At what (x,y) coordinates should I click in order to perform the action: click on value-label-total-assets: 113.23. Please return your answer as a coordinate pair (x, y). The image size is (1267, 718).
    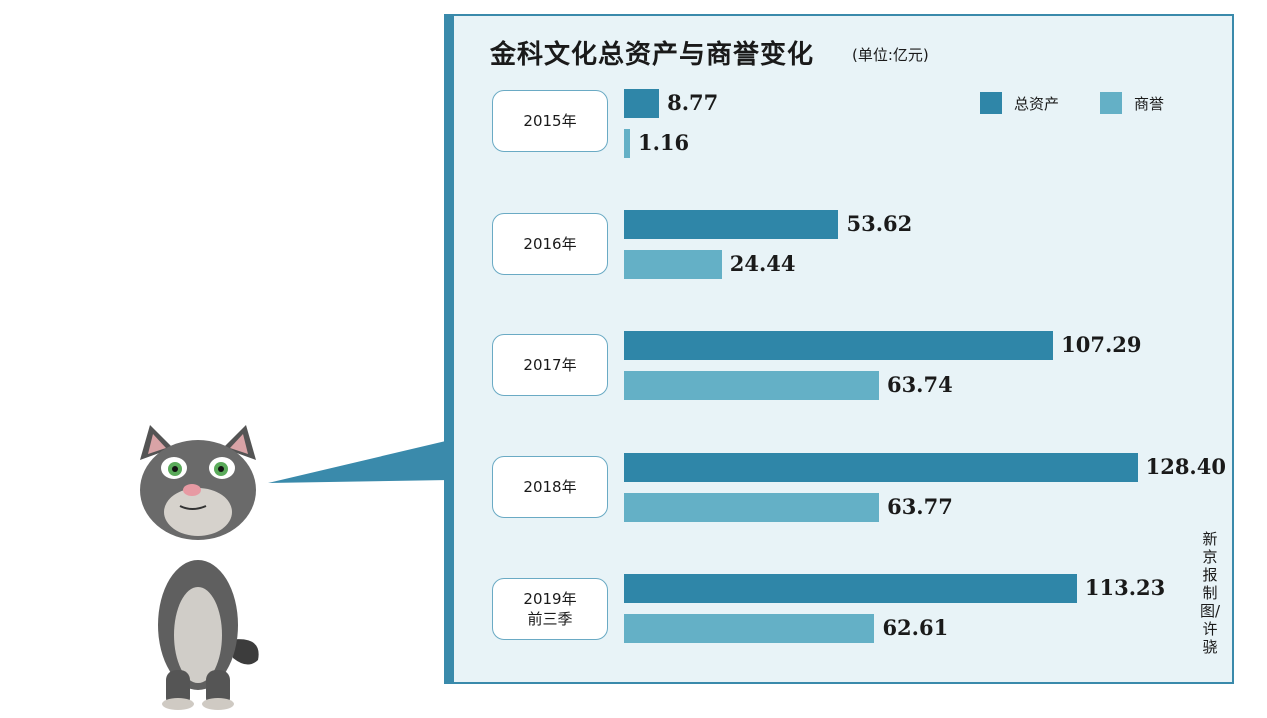
    Looking at the image, I should click on (1125, 587).